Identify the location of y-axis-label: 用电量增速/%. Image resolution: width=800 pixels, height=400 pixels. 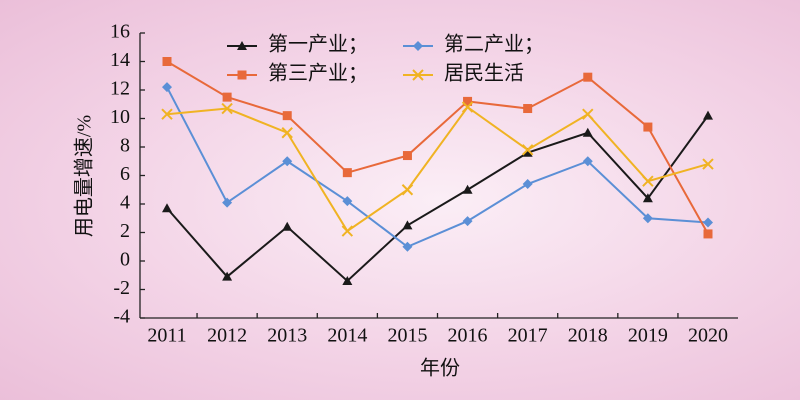
(84, 176).